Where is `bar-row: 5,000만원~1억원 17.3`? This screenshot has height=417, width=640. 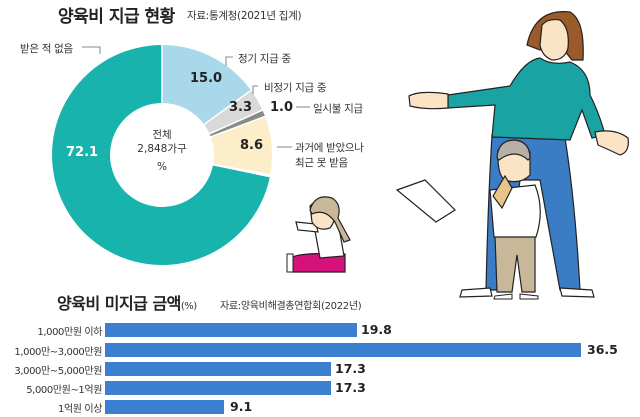
bar-row: 5,000만원~1억원 17.3 is located at coordinates (320, 388).